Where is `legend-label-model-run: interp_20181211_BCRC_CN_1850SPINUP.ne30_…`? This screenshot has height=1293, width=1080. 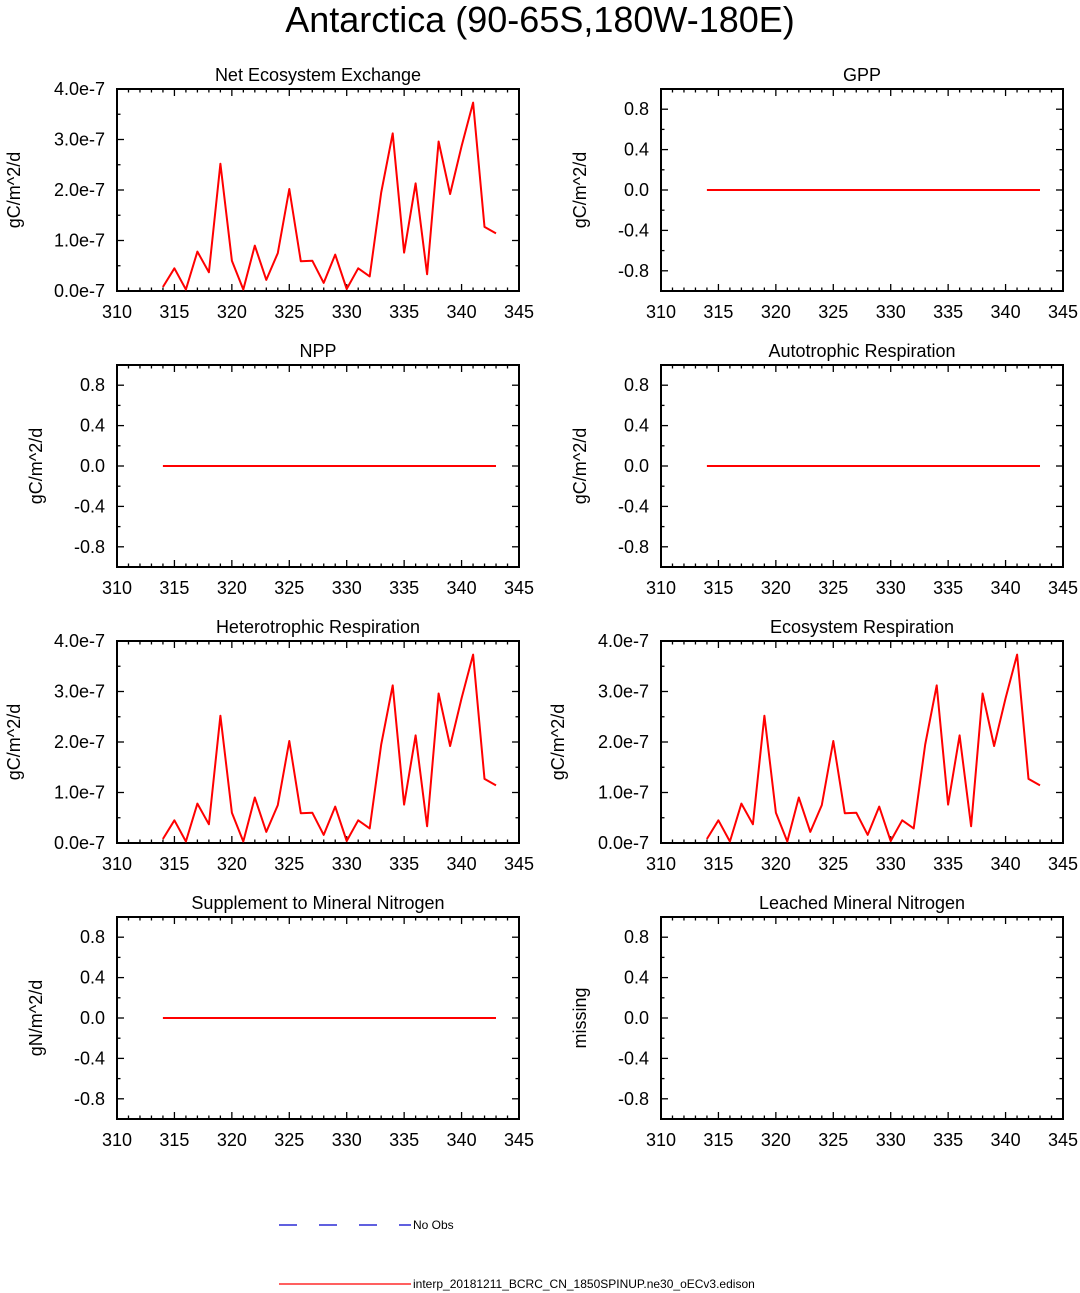
legend-label-model-run: interp_20181211_BCRC_CN_1850SPINUP.ne30_… is located at coordinates (584, 1284).